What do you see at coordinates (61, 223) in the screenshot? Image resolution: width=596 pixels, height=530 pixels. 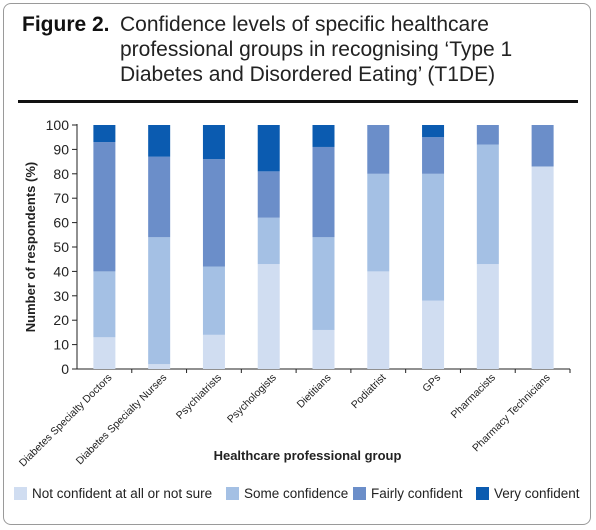 I see `y-tick-label: 60` at bounding box center [61, 223].